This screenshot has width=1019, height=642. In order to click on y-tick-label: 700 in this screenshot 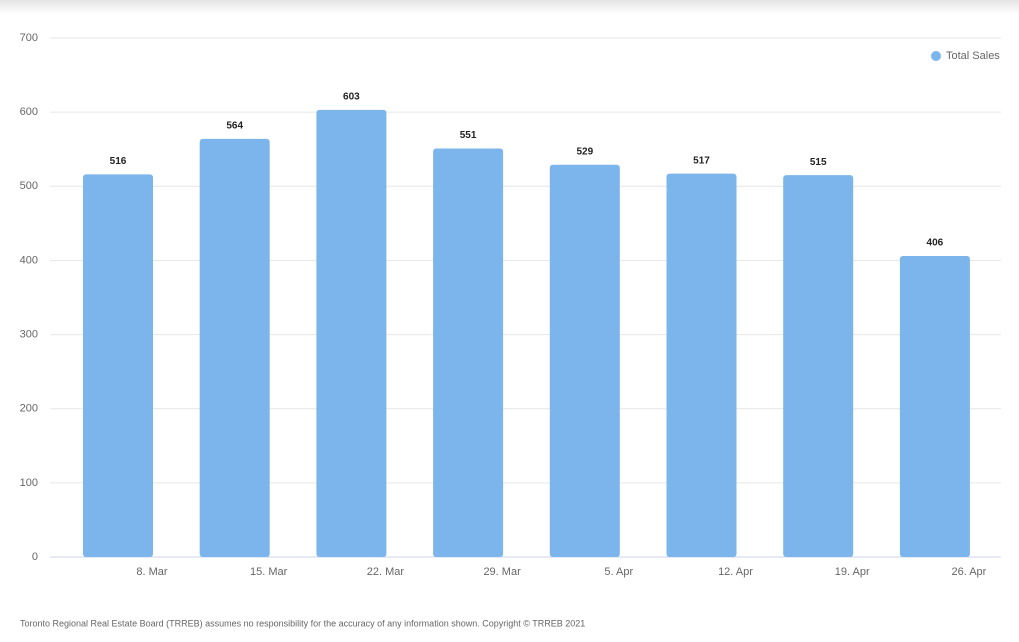, I will do `click(29, 38)`.